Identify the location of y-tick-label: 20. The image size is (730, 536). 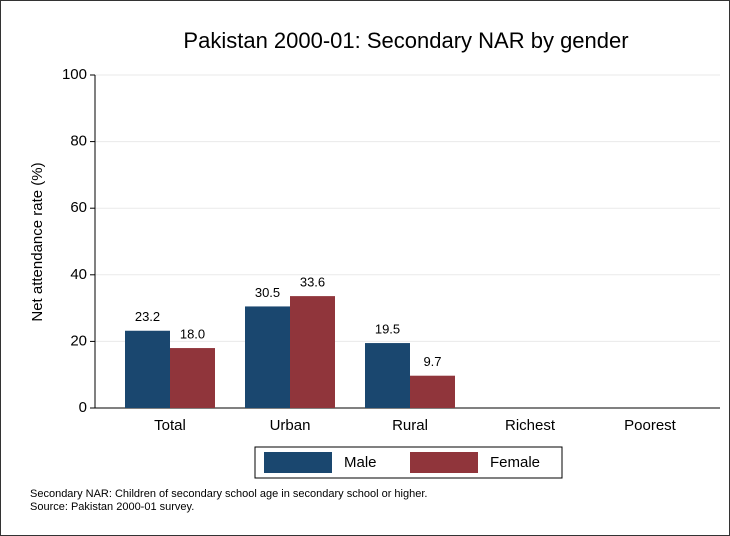
(78, 340).